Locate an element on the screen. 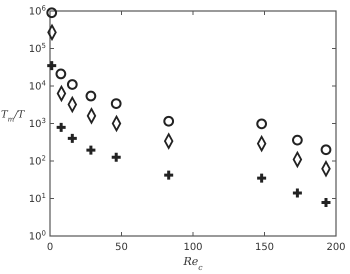 The image size is (350, 274). y-tick-label: 10$^{2}$ is located at coordinates (37, 161).